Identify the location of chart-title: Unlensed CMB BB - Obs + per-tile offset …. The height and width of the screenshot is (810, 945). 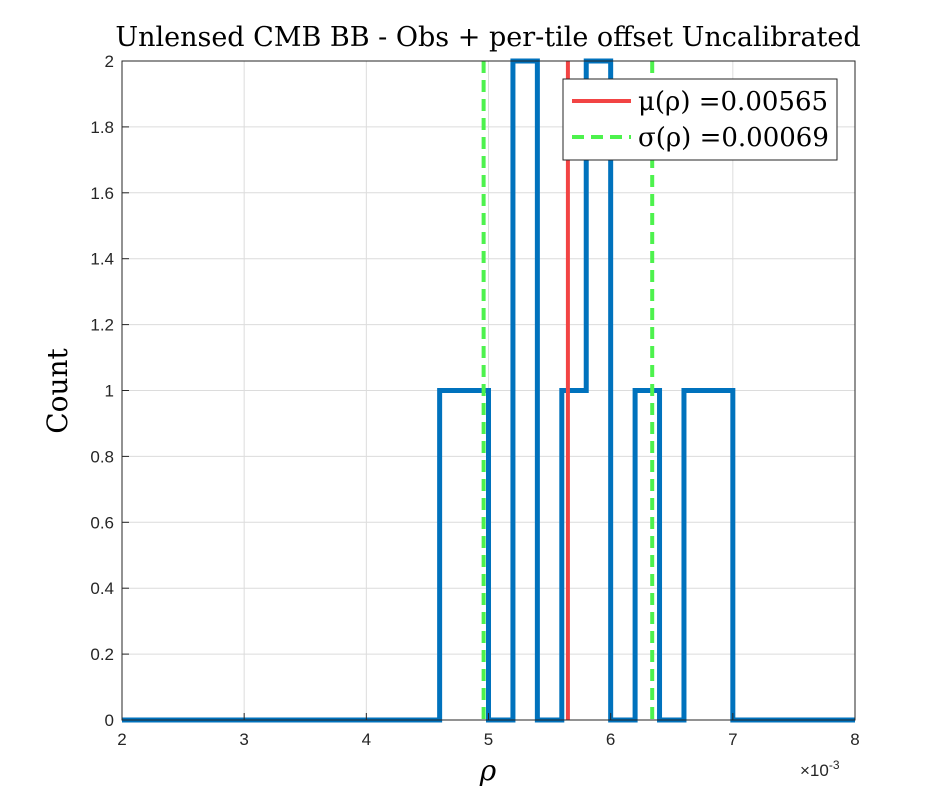
(487, 37).